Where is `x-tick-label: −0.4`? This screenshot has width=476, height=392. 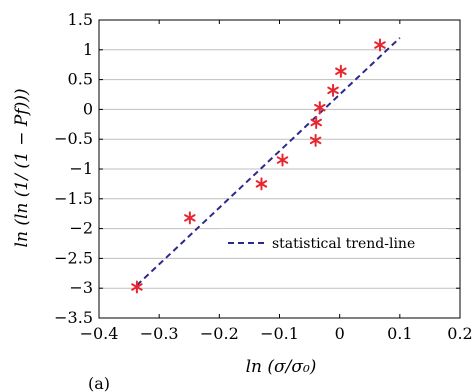
x-tick-label: −0.4 is located at coordinates (99, 333).